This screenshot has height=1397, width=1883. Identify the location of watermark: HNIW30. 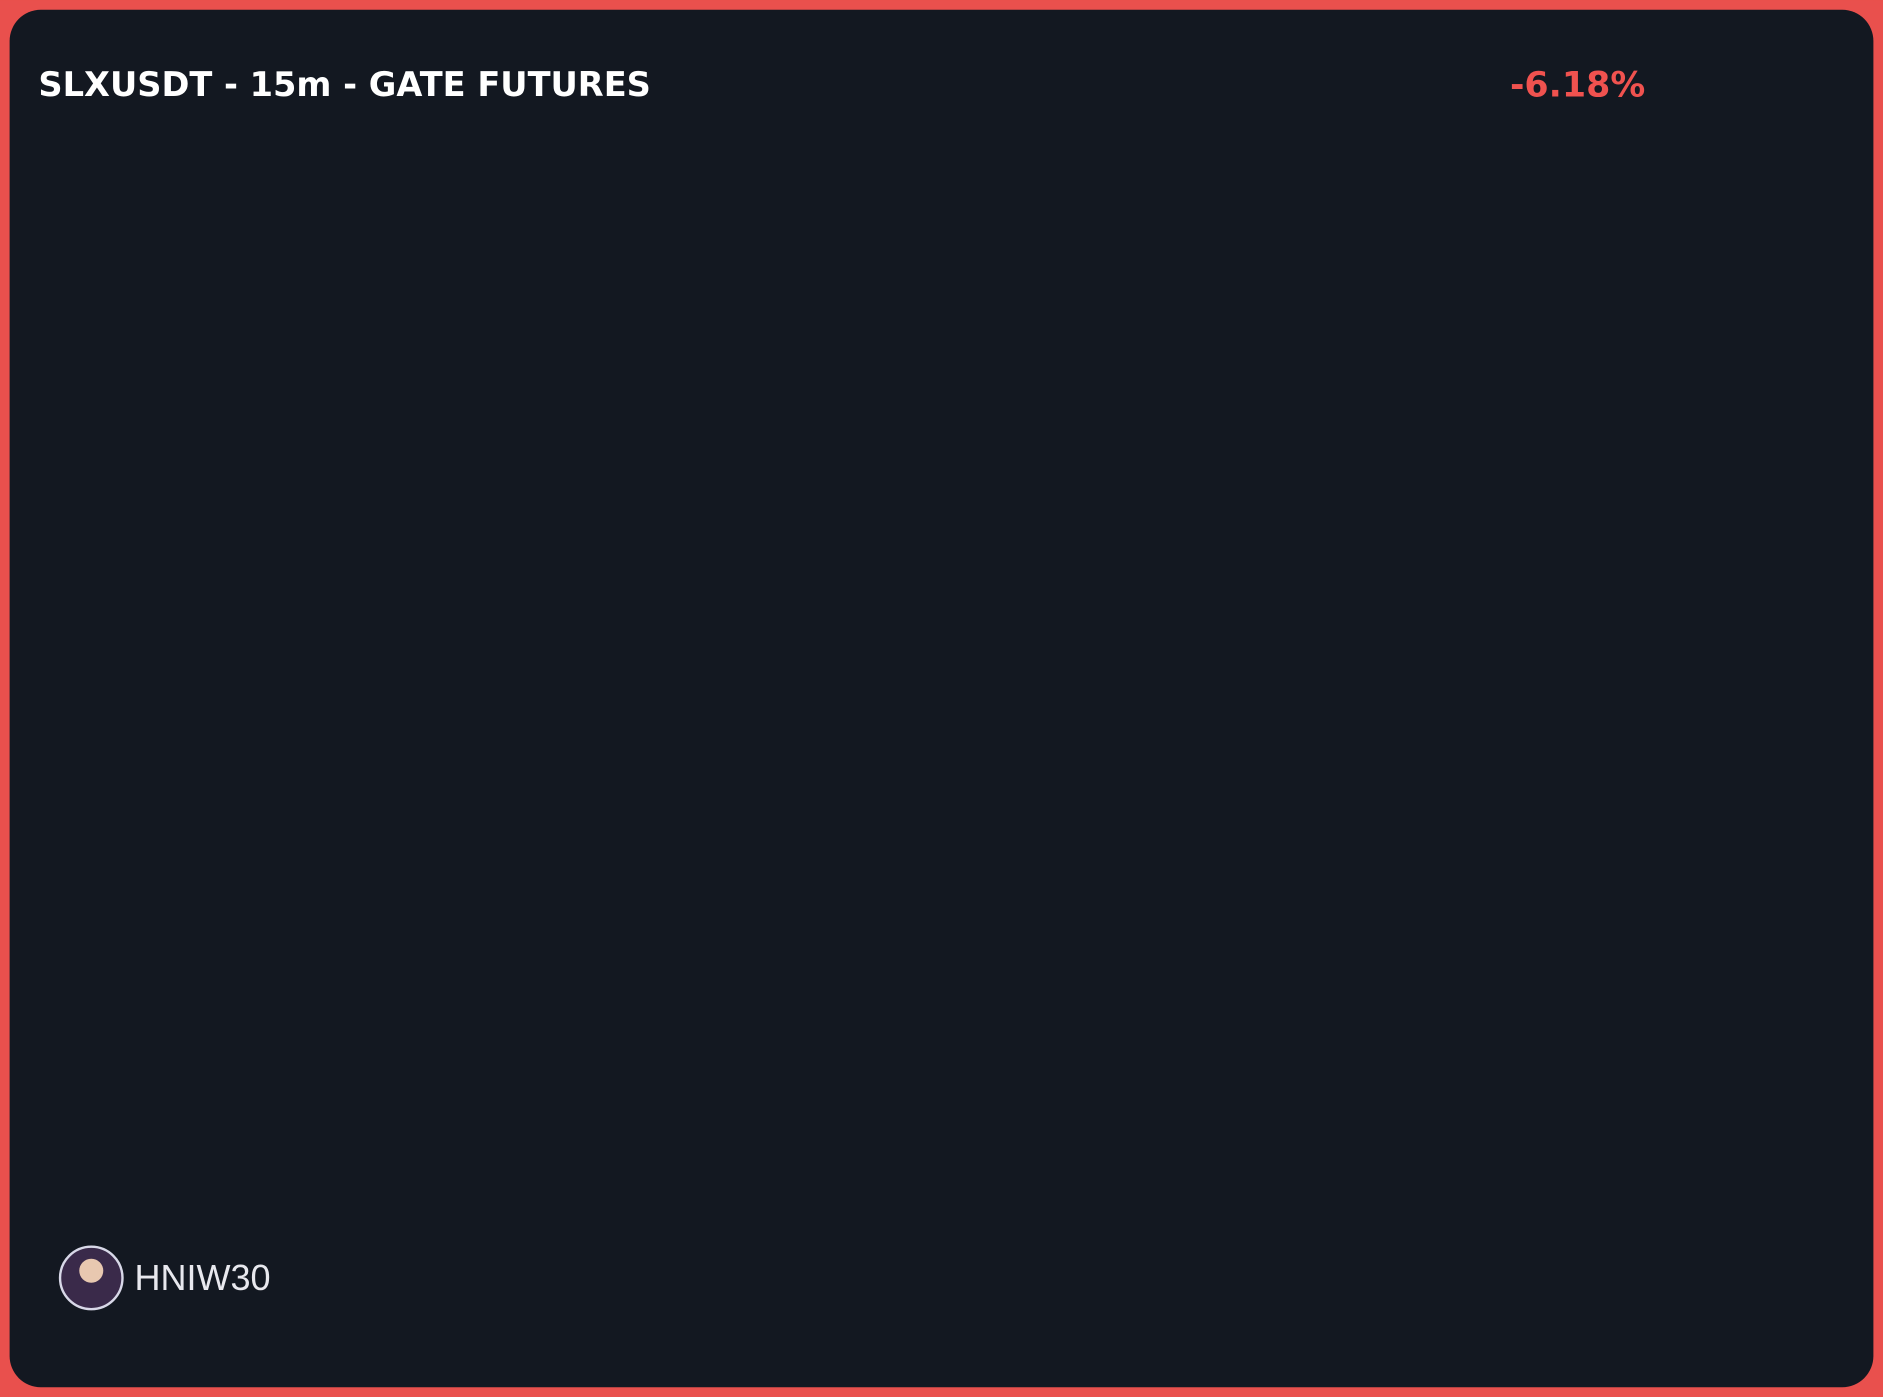
(203, 1277).